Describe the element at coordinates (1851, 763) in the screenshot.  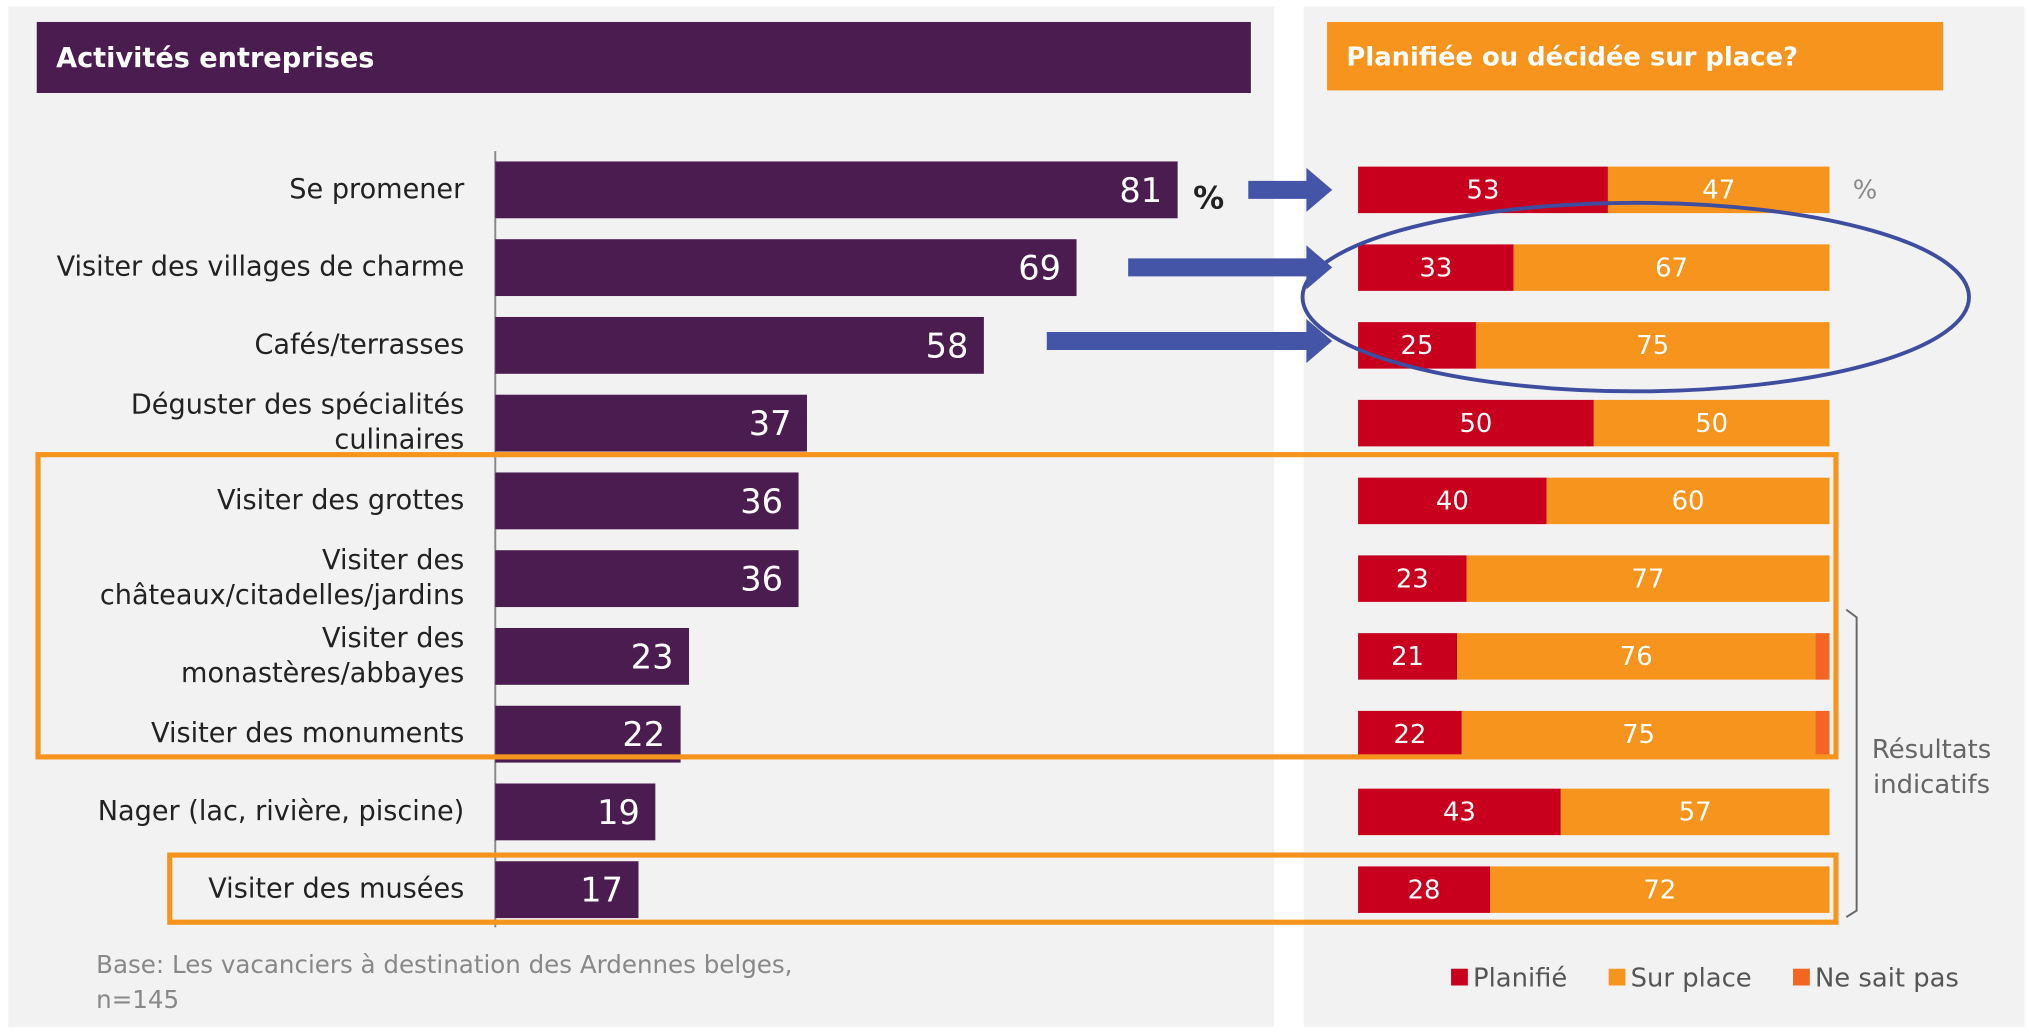
I see `bracket` at that location.